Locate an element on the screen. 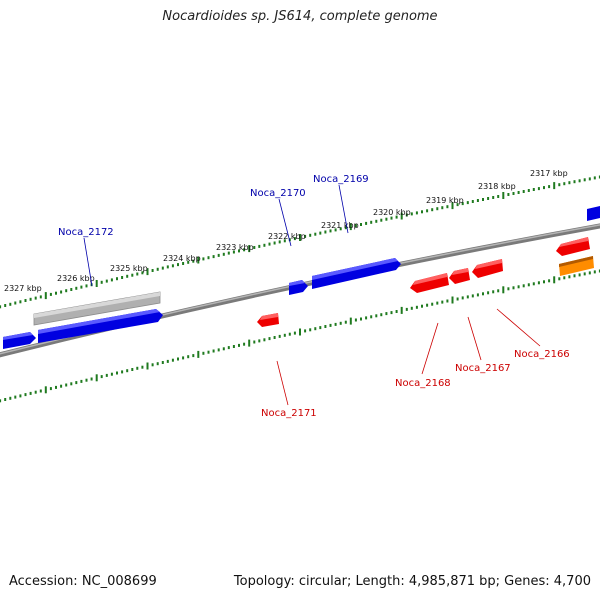  gene-feature-grey-shade is located at coordinates (97, 305).